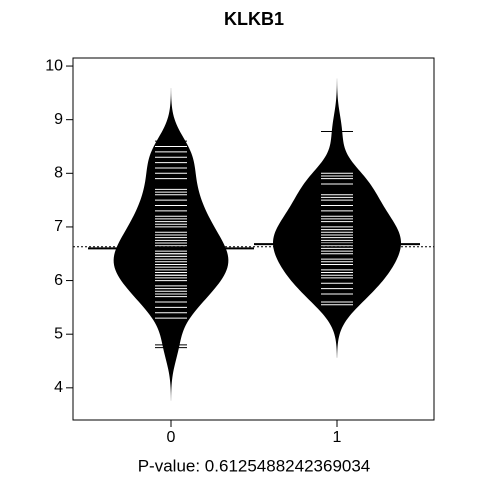 This screenshot has width=480, height=480. What do you see at coordinates (254, 465) in the screenshot?
I see `x-axis-label: P-value: 0.6125488242369034` at bounding box center [254, 465].